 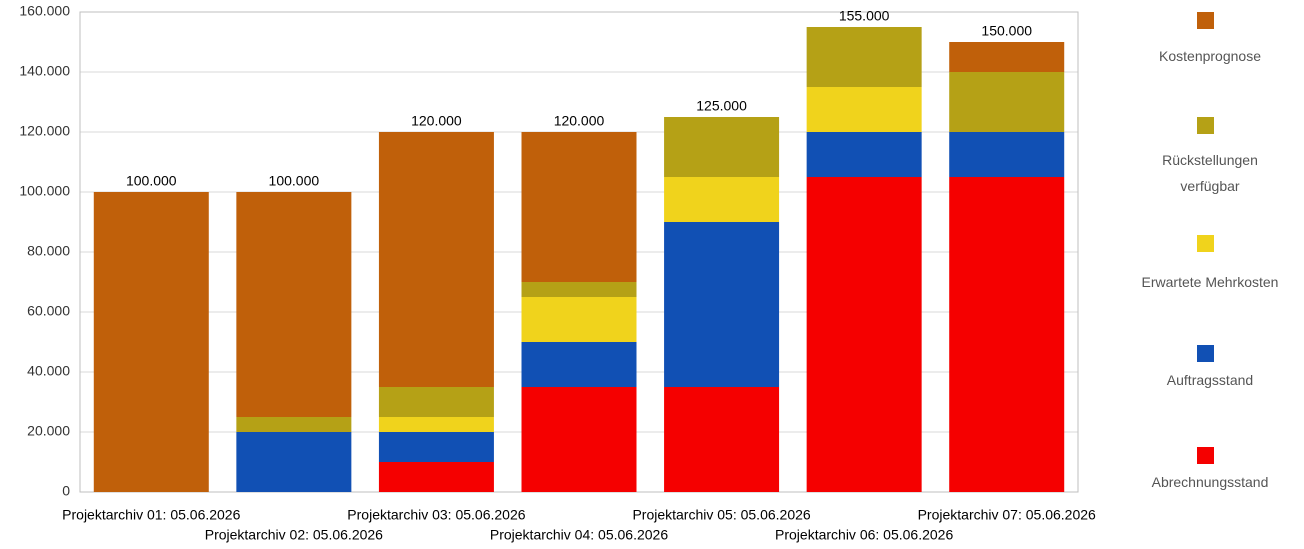 I want to click on legend-label: Auftragsstand, so click(x=1210, y=380).